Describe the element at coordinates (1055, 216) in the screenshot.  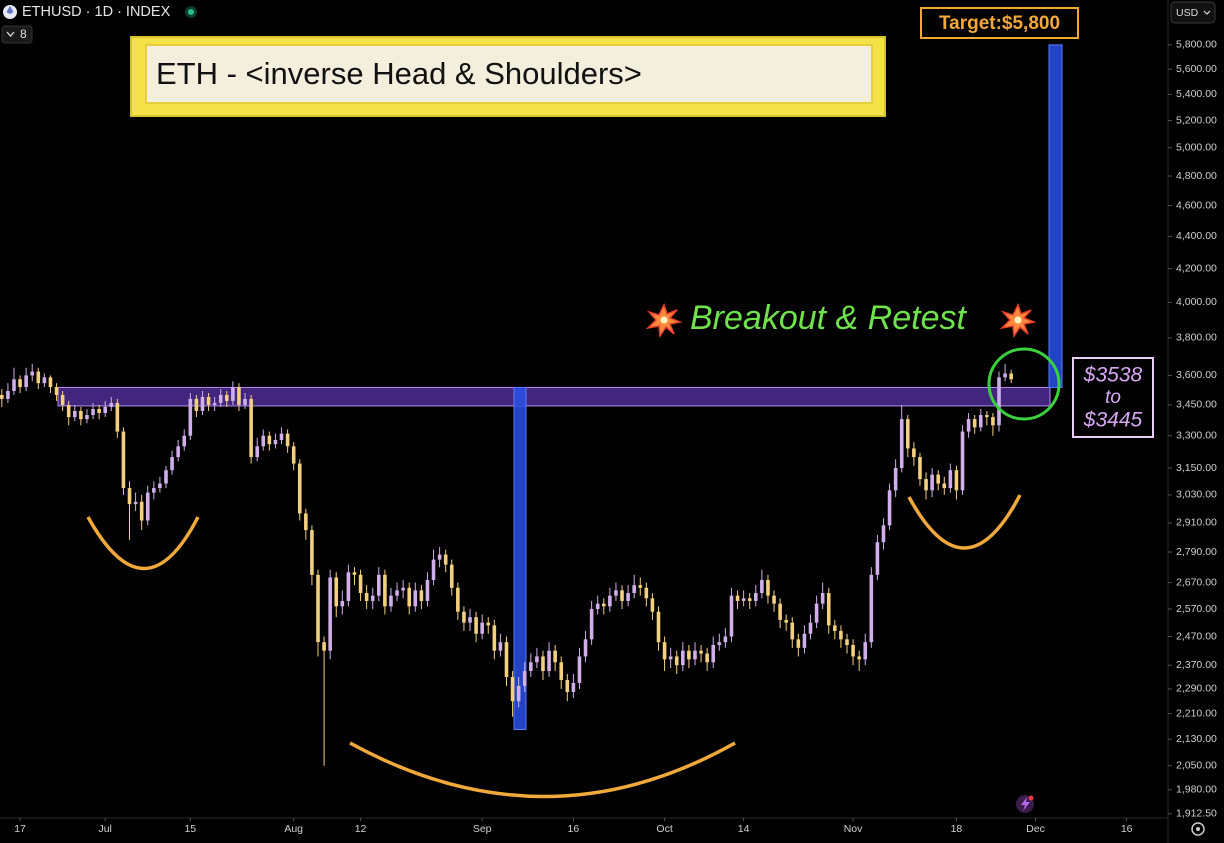
I see `target-bar` at that location.